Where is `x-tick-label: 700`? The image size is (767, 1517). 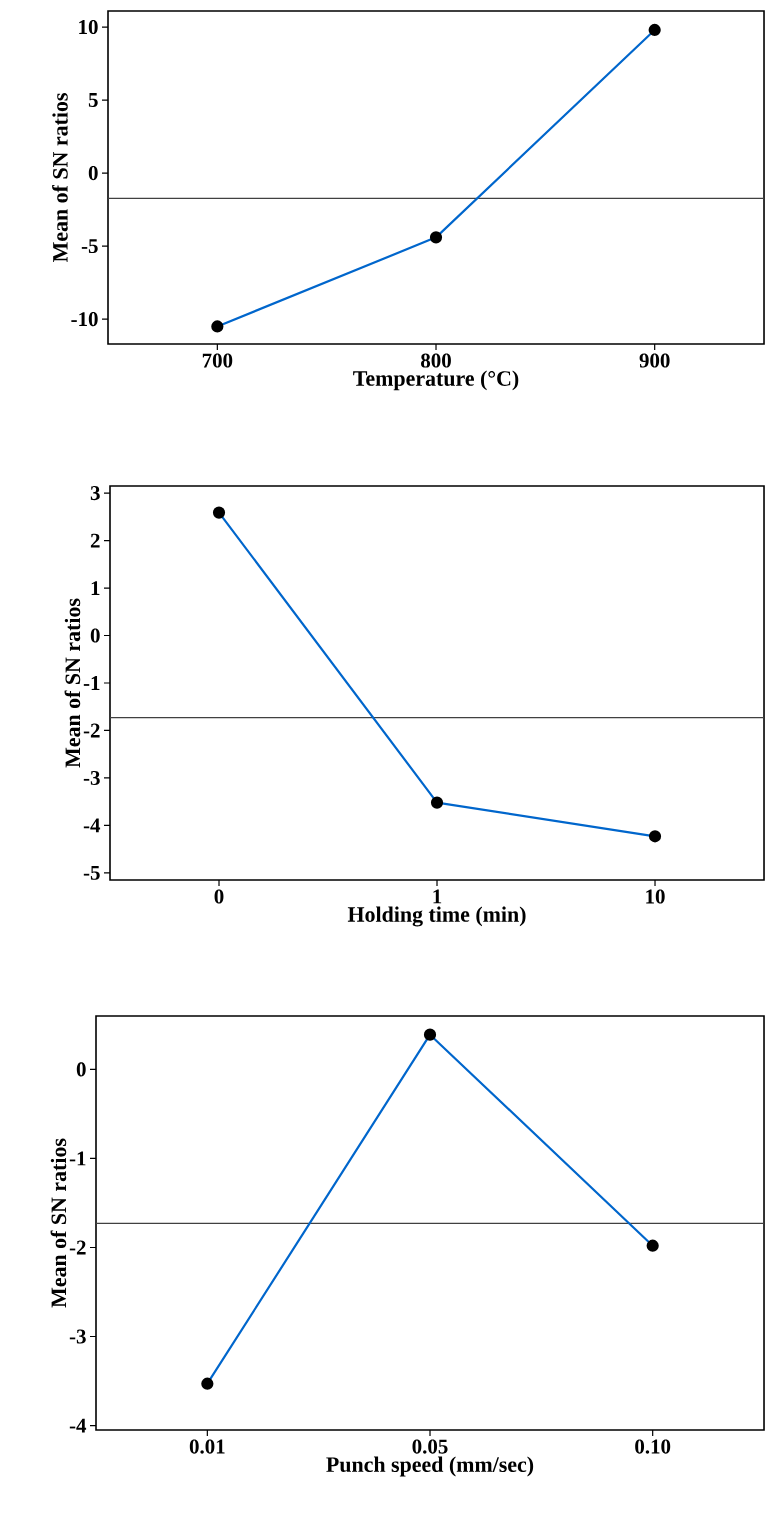 x-tick-label: 700 is located at coordinates (217, 360).